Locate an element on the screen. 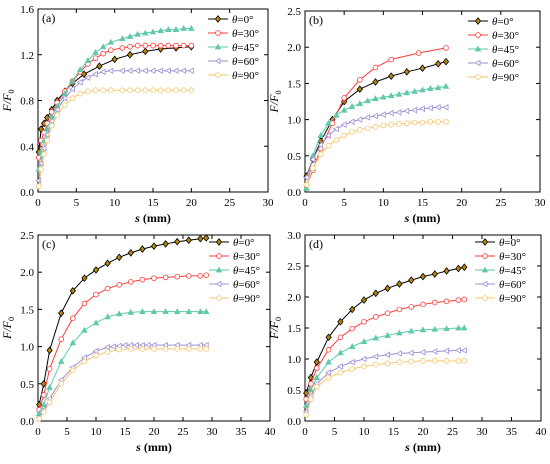 The height and width of the screenshot is (464, 550). x-tick-label: 5 is located at coordinates (67, 432).